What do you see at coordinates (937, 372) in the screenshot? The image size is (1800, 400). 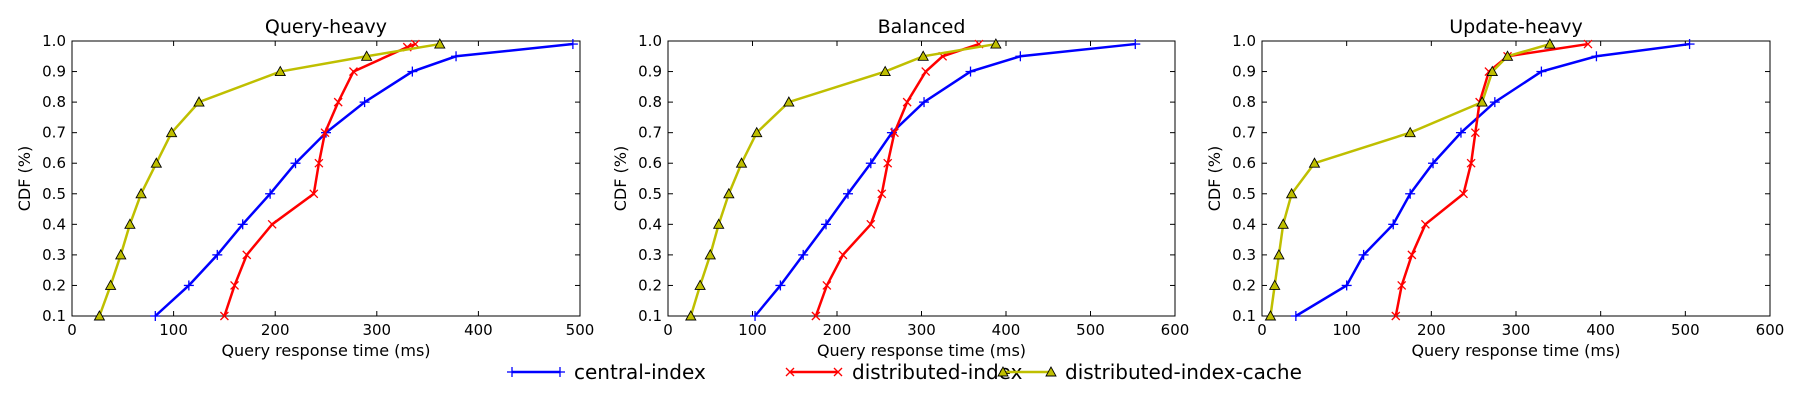 I see `legend-label: distributed-index` at bounding box center [937, 372].